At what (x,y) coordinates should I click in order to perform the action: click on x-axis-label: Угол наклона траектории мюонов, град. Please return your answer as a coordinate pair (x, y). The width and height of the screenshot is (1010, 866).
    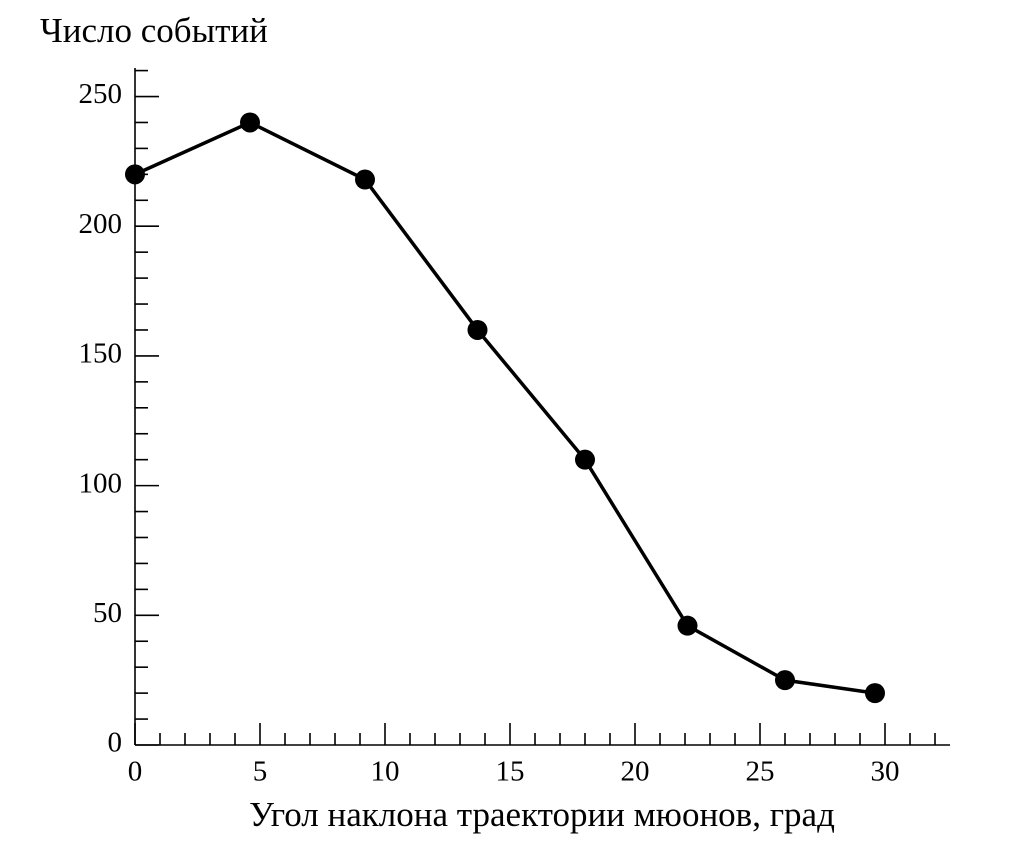
    Looking at the image, I should click on (542, 814).